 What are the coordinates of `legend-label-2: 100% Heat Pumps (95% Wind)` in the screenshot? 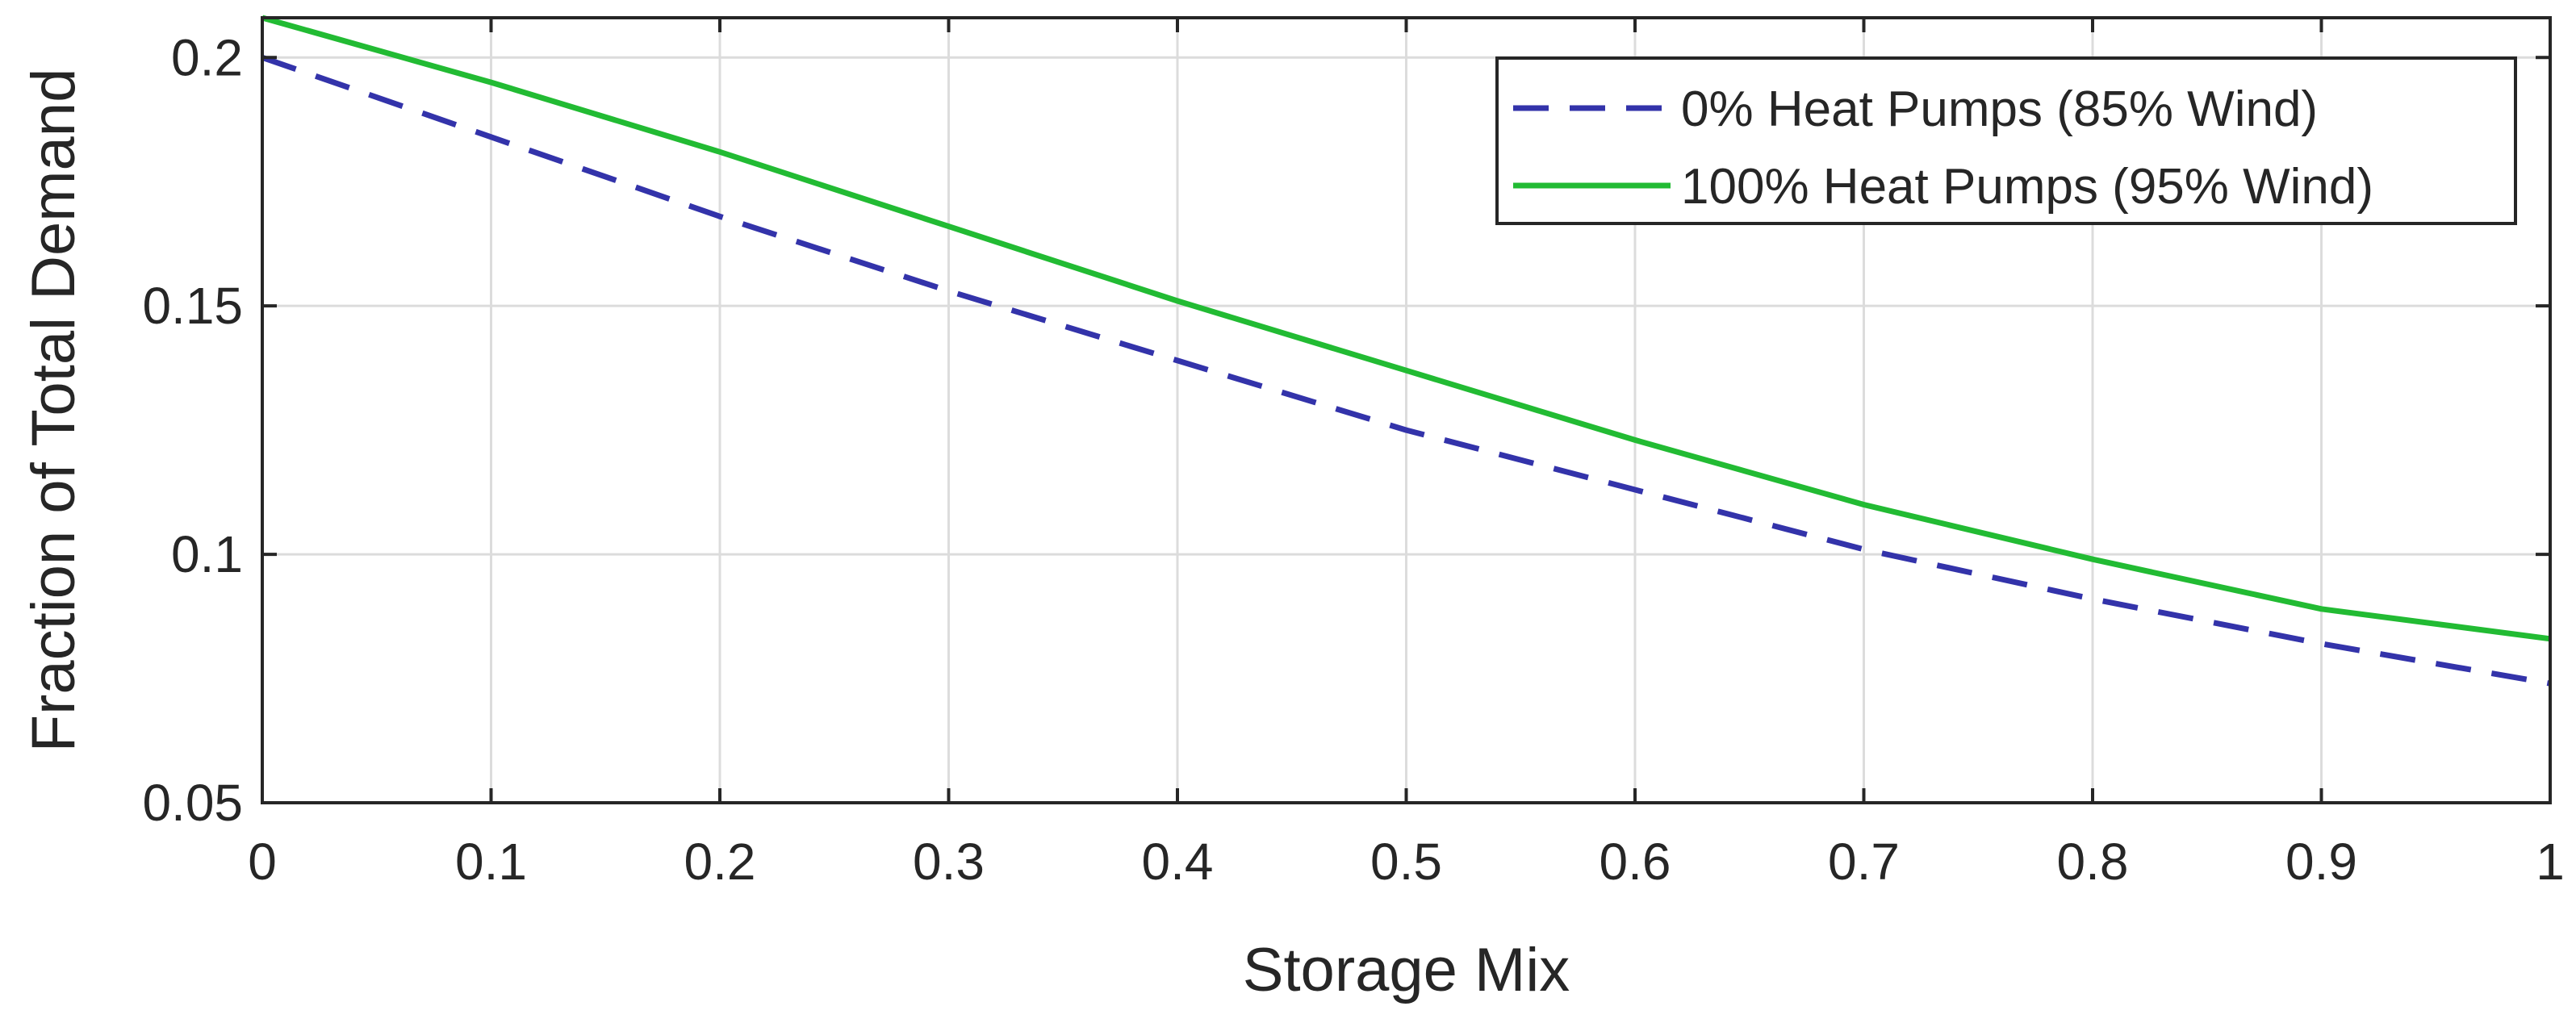 It's located at (2027, 187).